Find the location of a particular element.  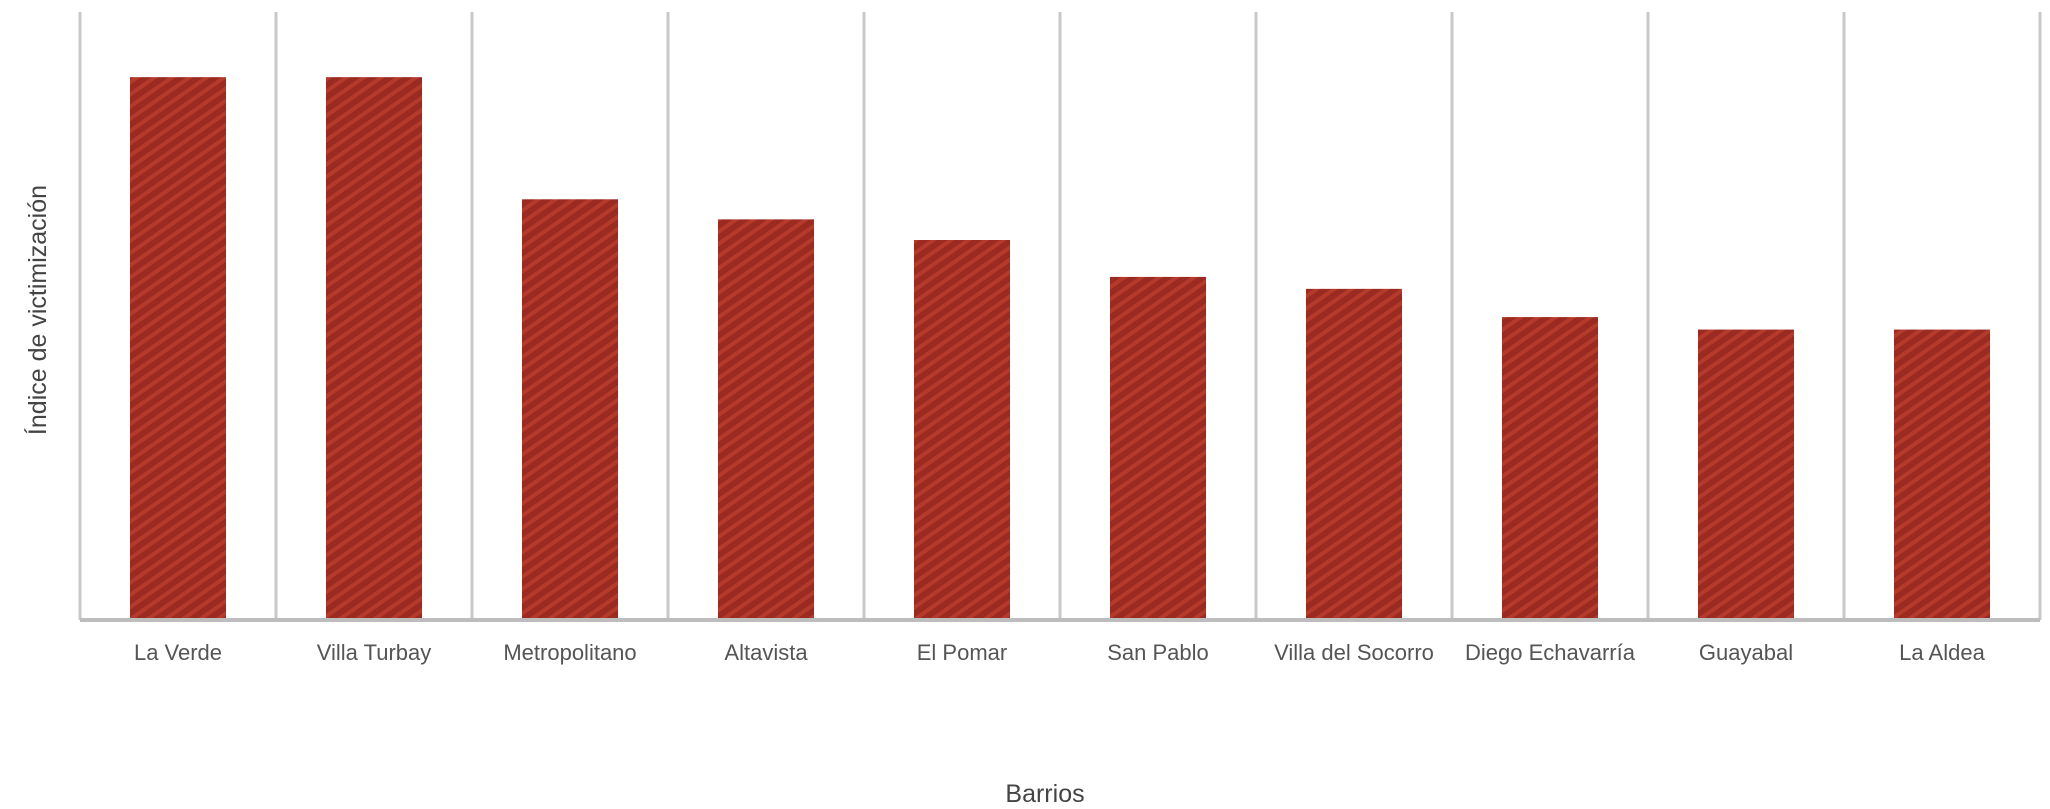

x-tick-label: Altavista is located at coordinates (766, 652).